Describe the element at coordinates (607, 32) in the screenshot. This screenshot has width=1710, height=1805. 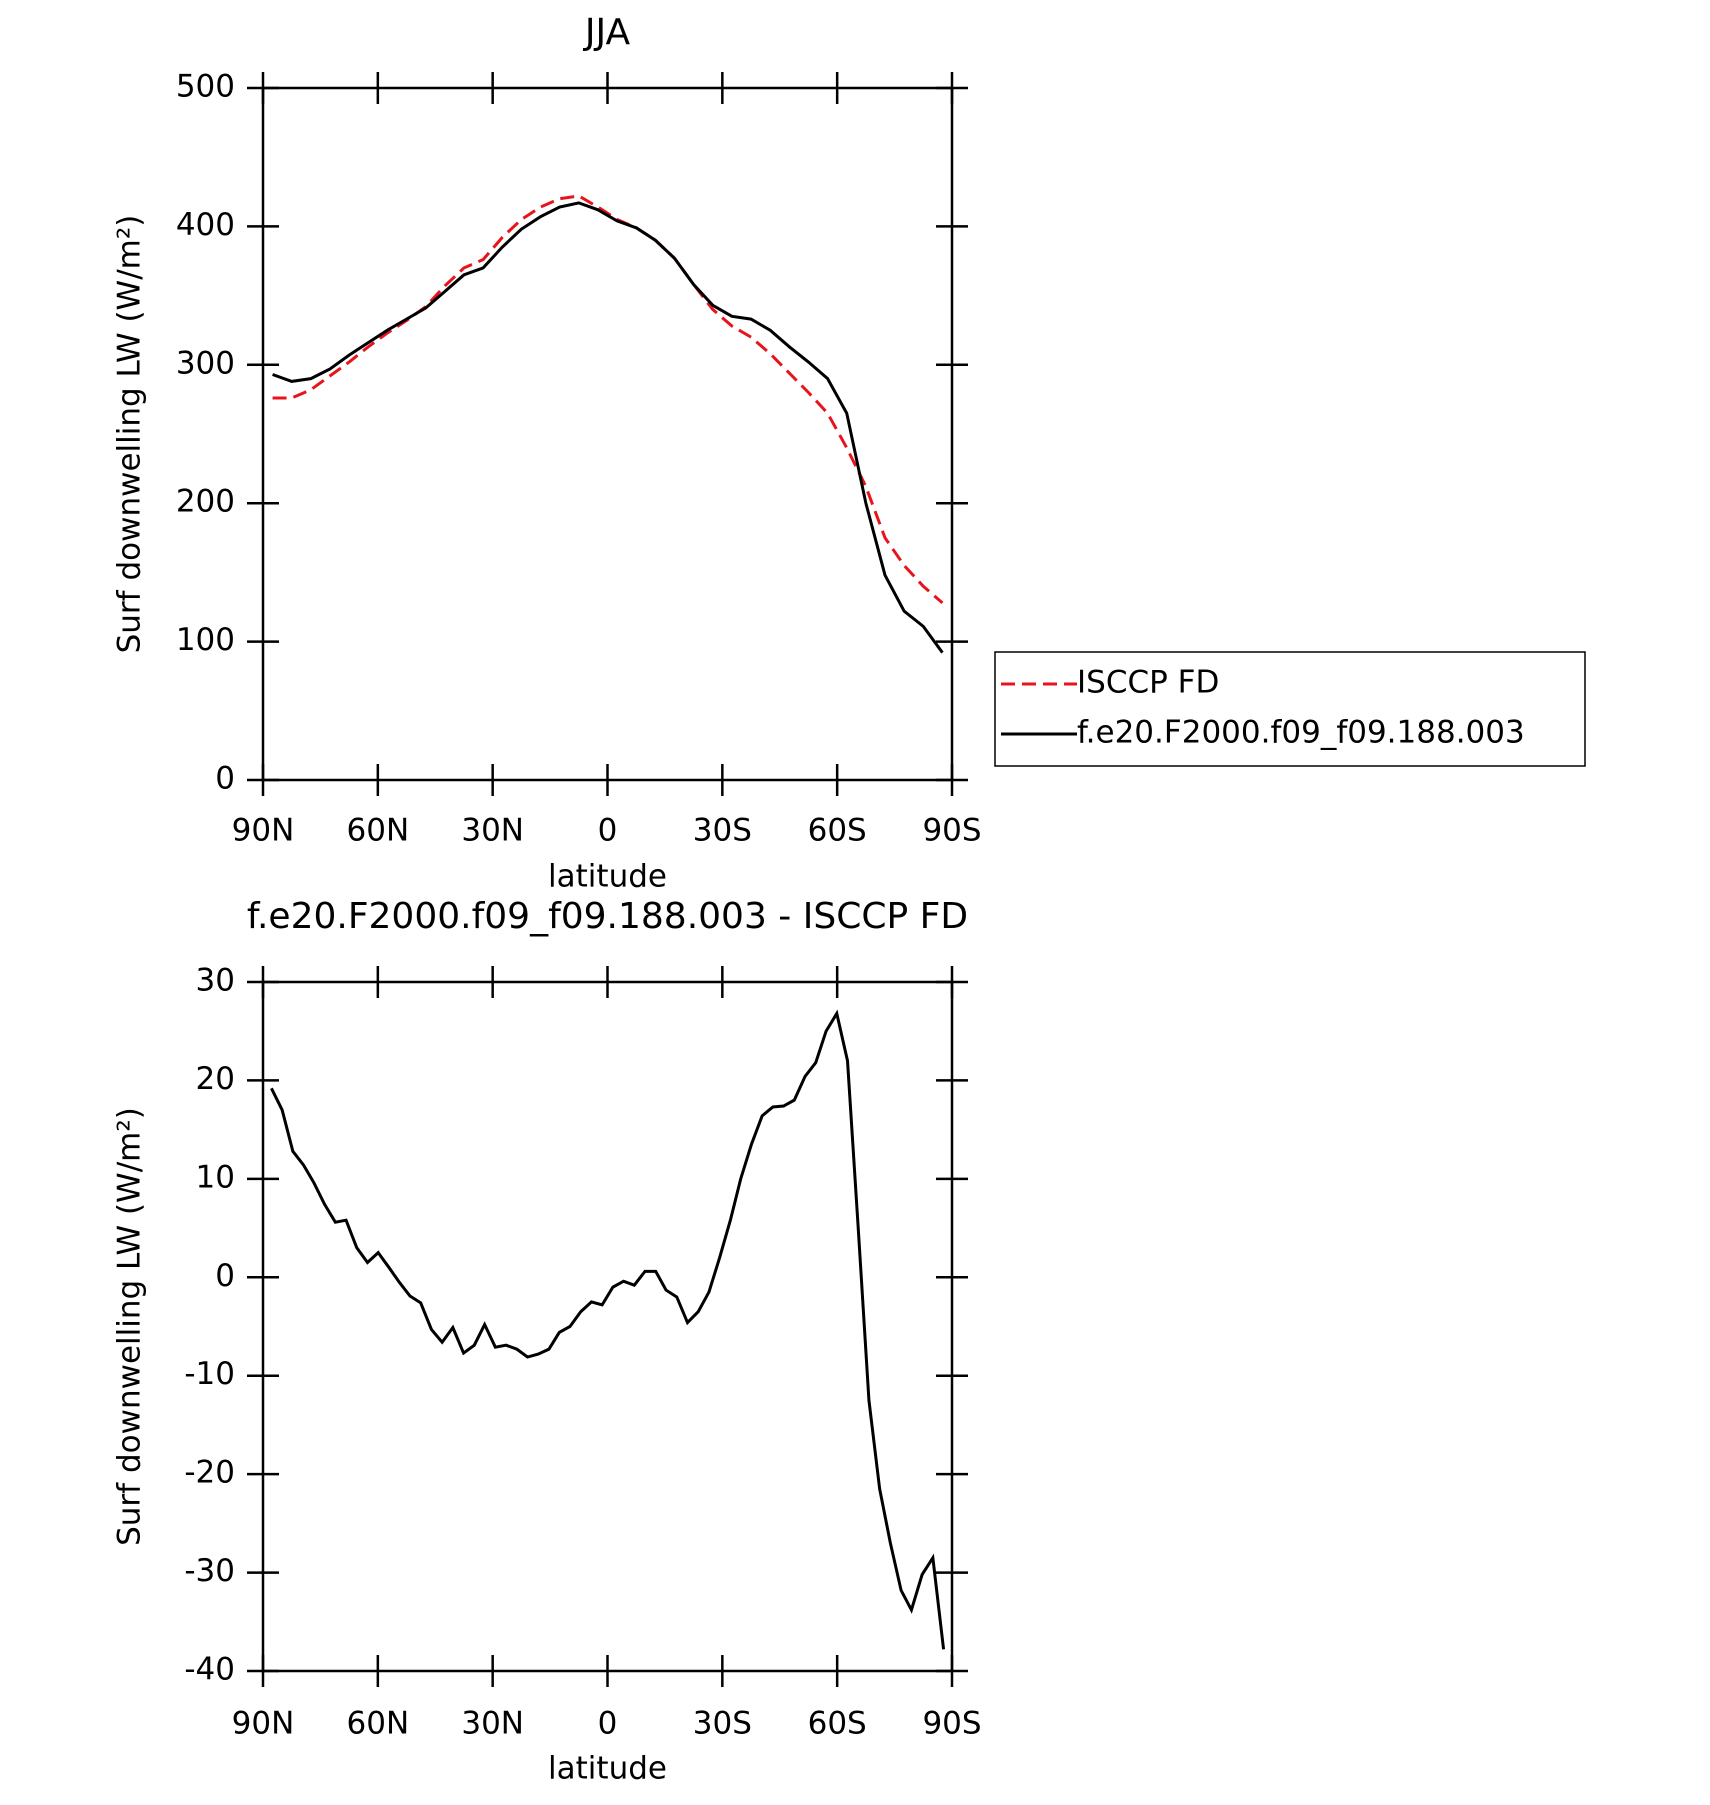
I see `chart-title: JJA` at that location.